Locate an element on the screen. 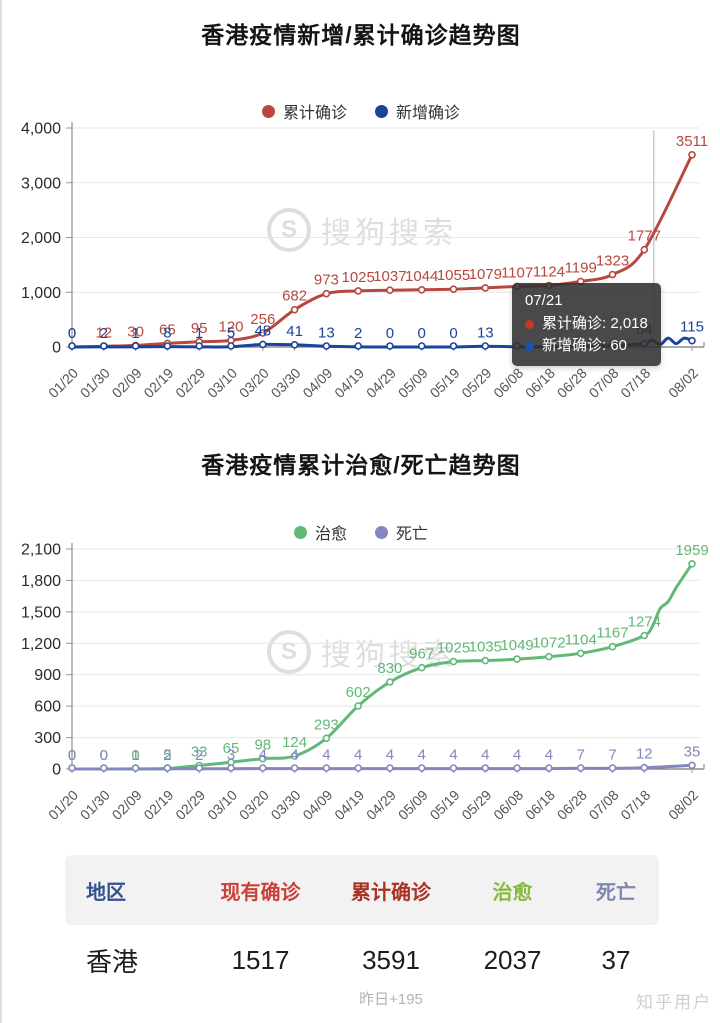  svg-text: 1072 is located at coordinates (548, 643).